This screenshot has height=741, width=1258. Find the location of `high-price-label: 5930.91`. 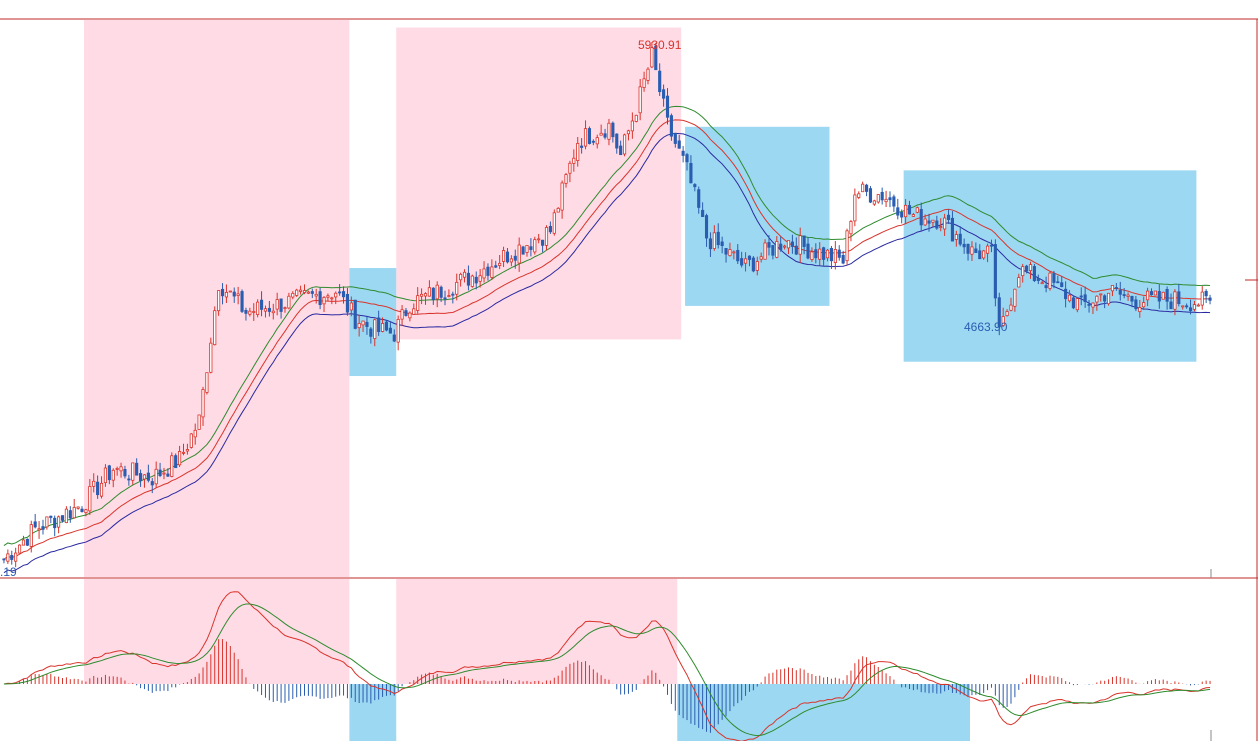

high-price-label: 5930.91 is located at coordinates (660, 45).